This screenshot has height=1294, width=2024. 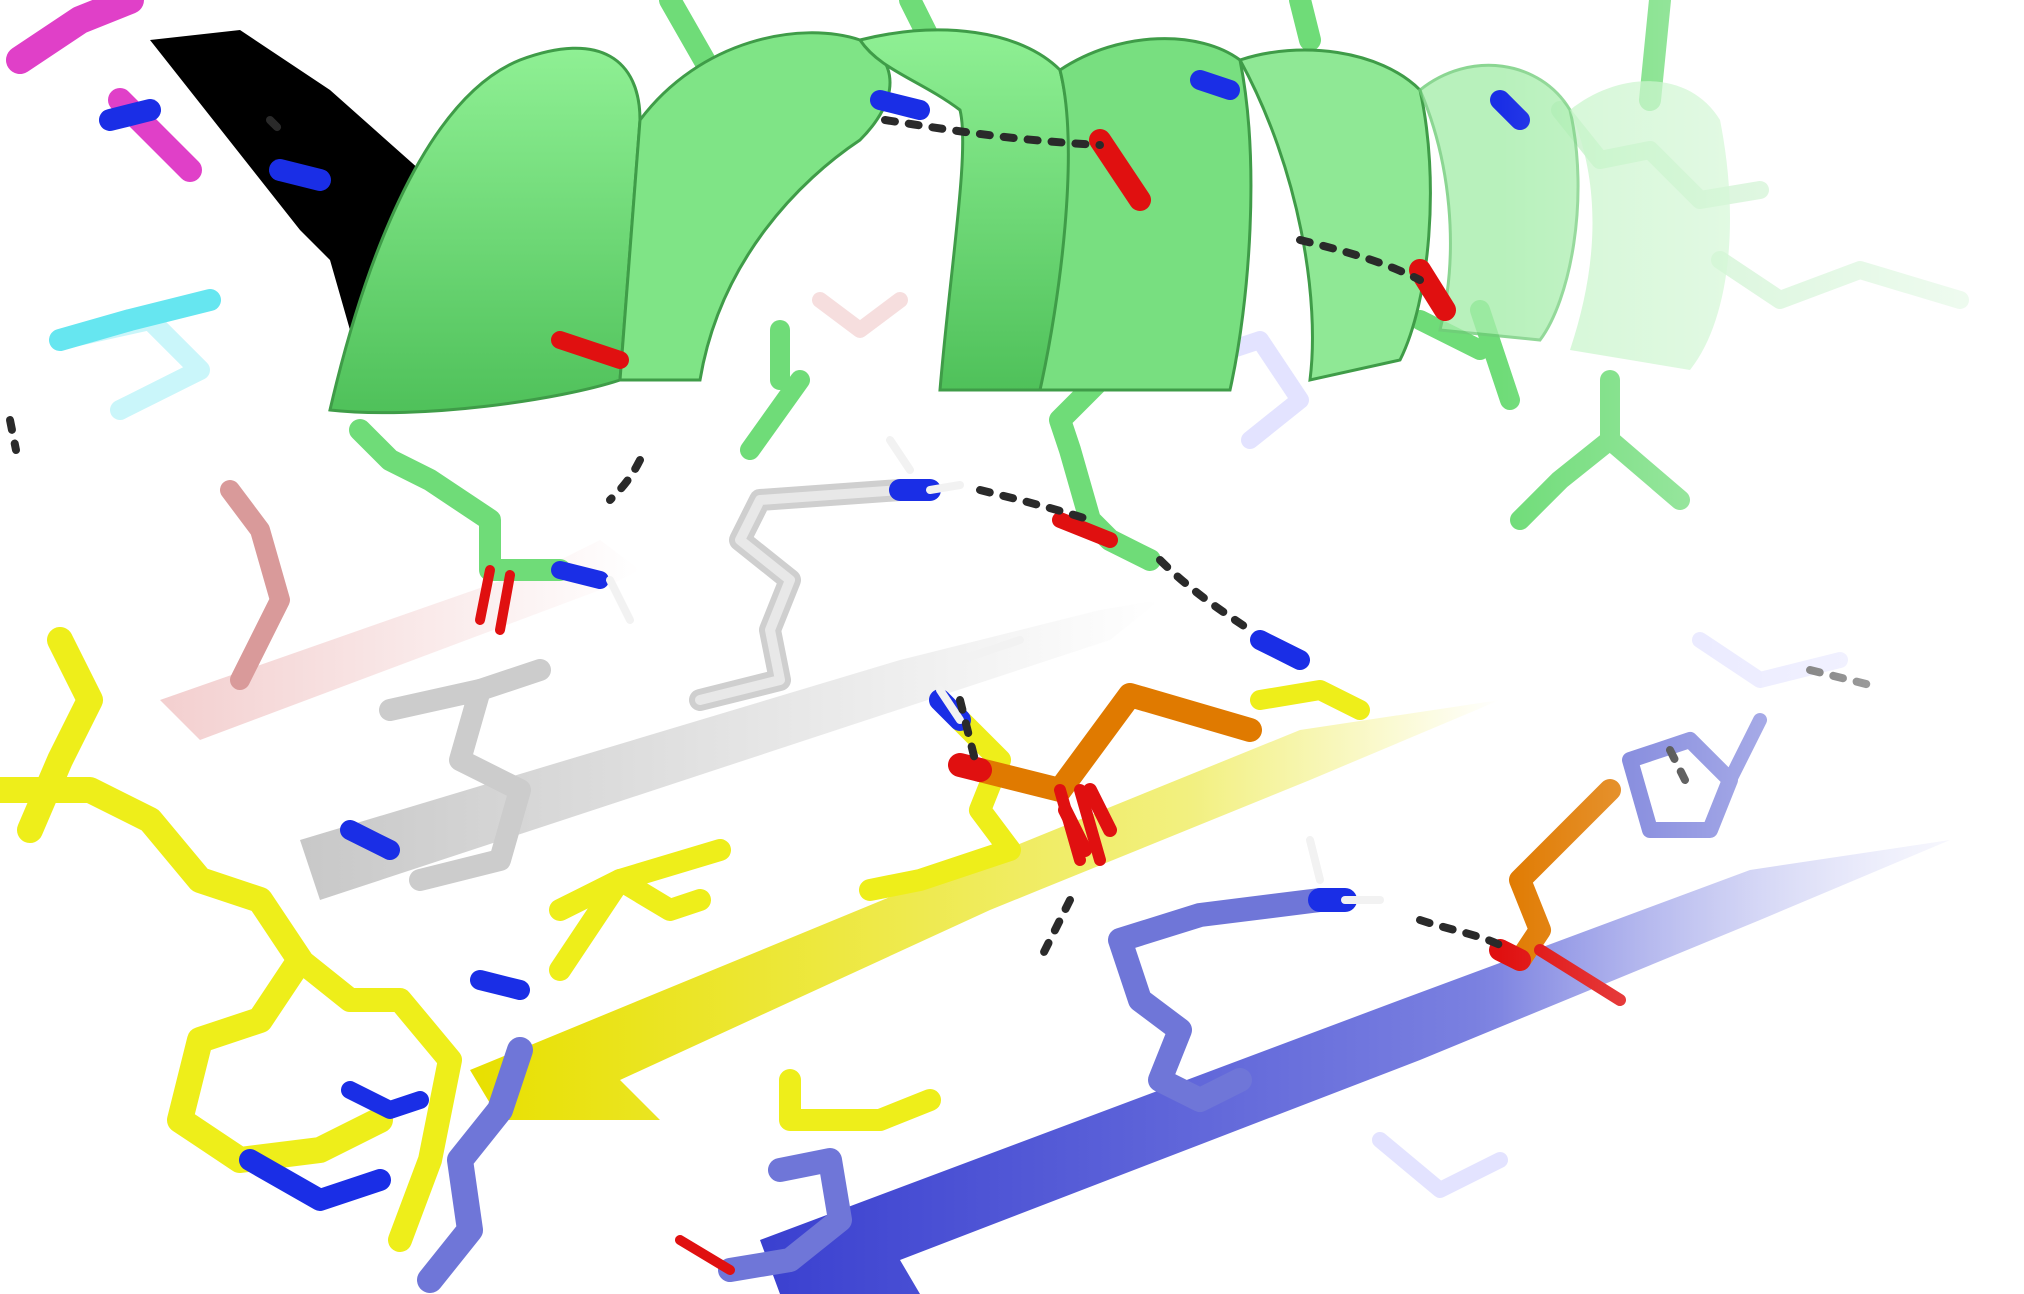 I want to click on lysine-blue-sidechain, so click(x=1220, y=1000).